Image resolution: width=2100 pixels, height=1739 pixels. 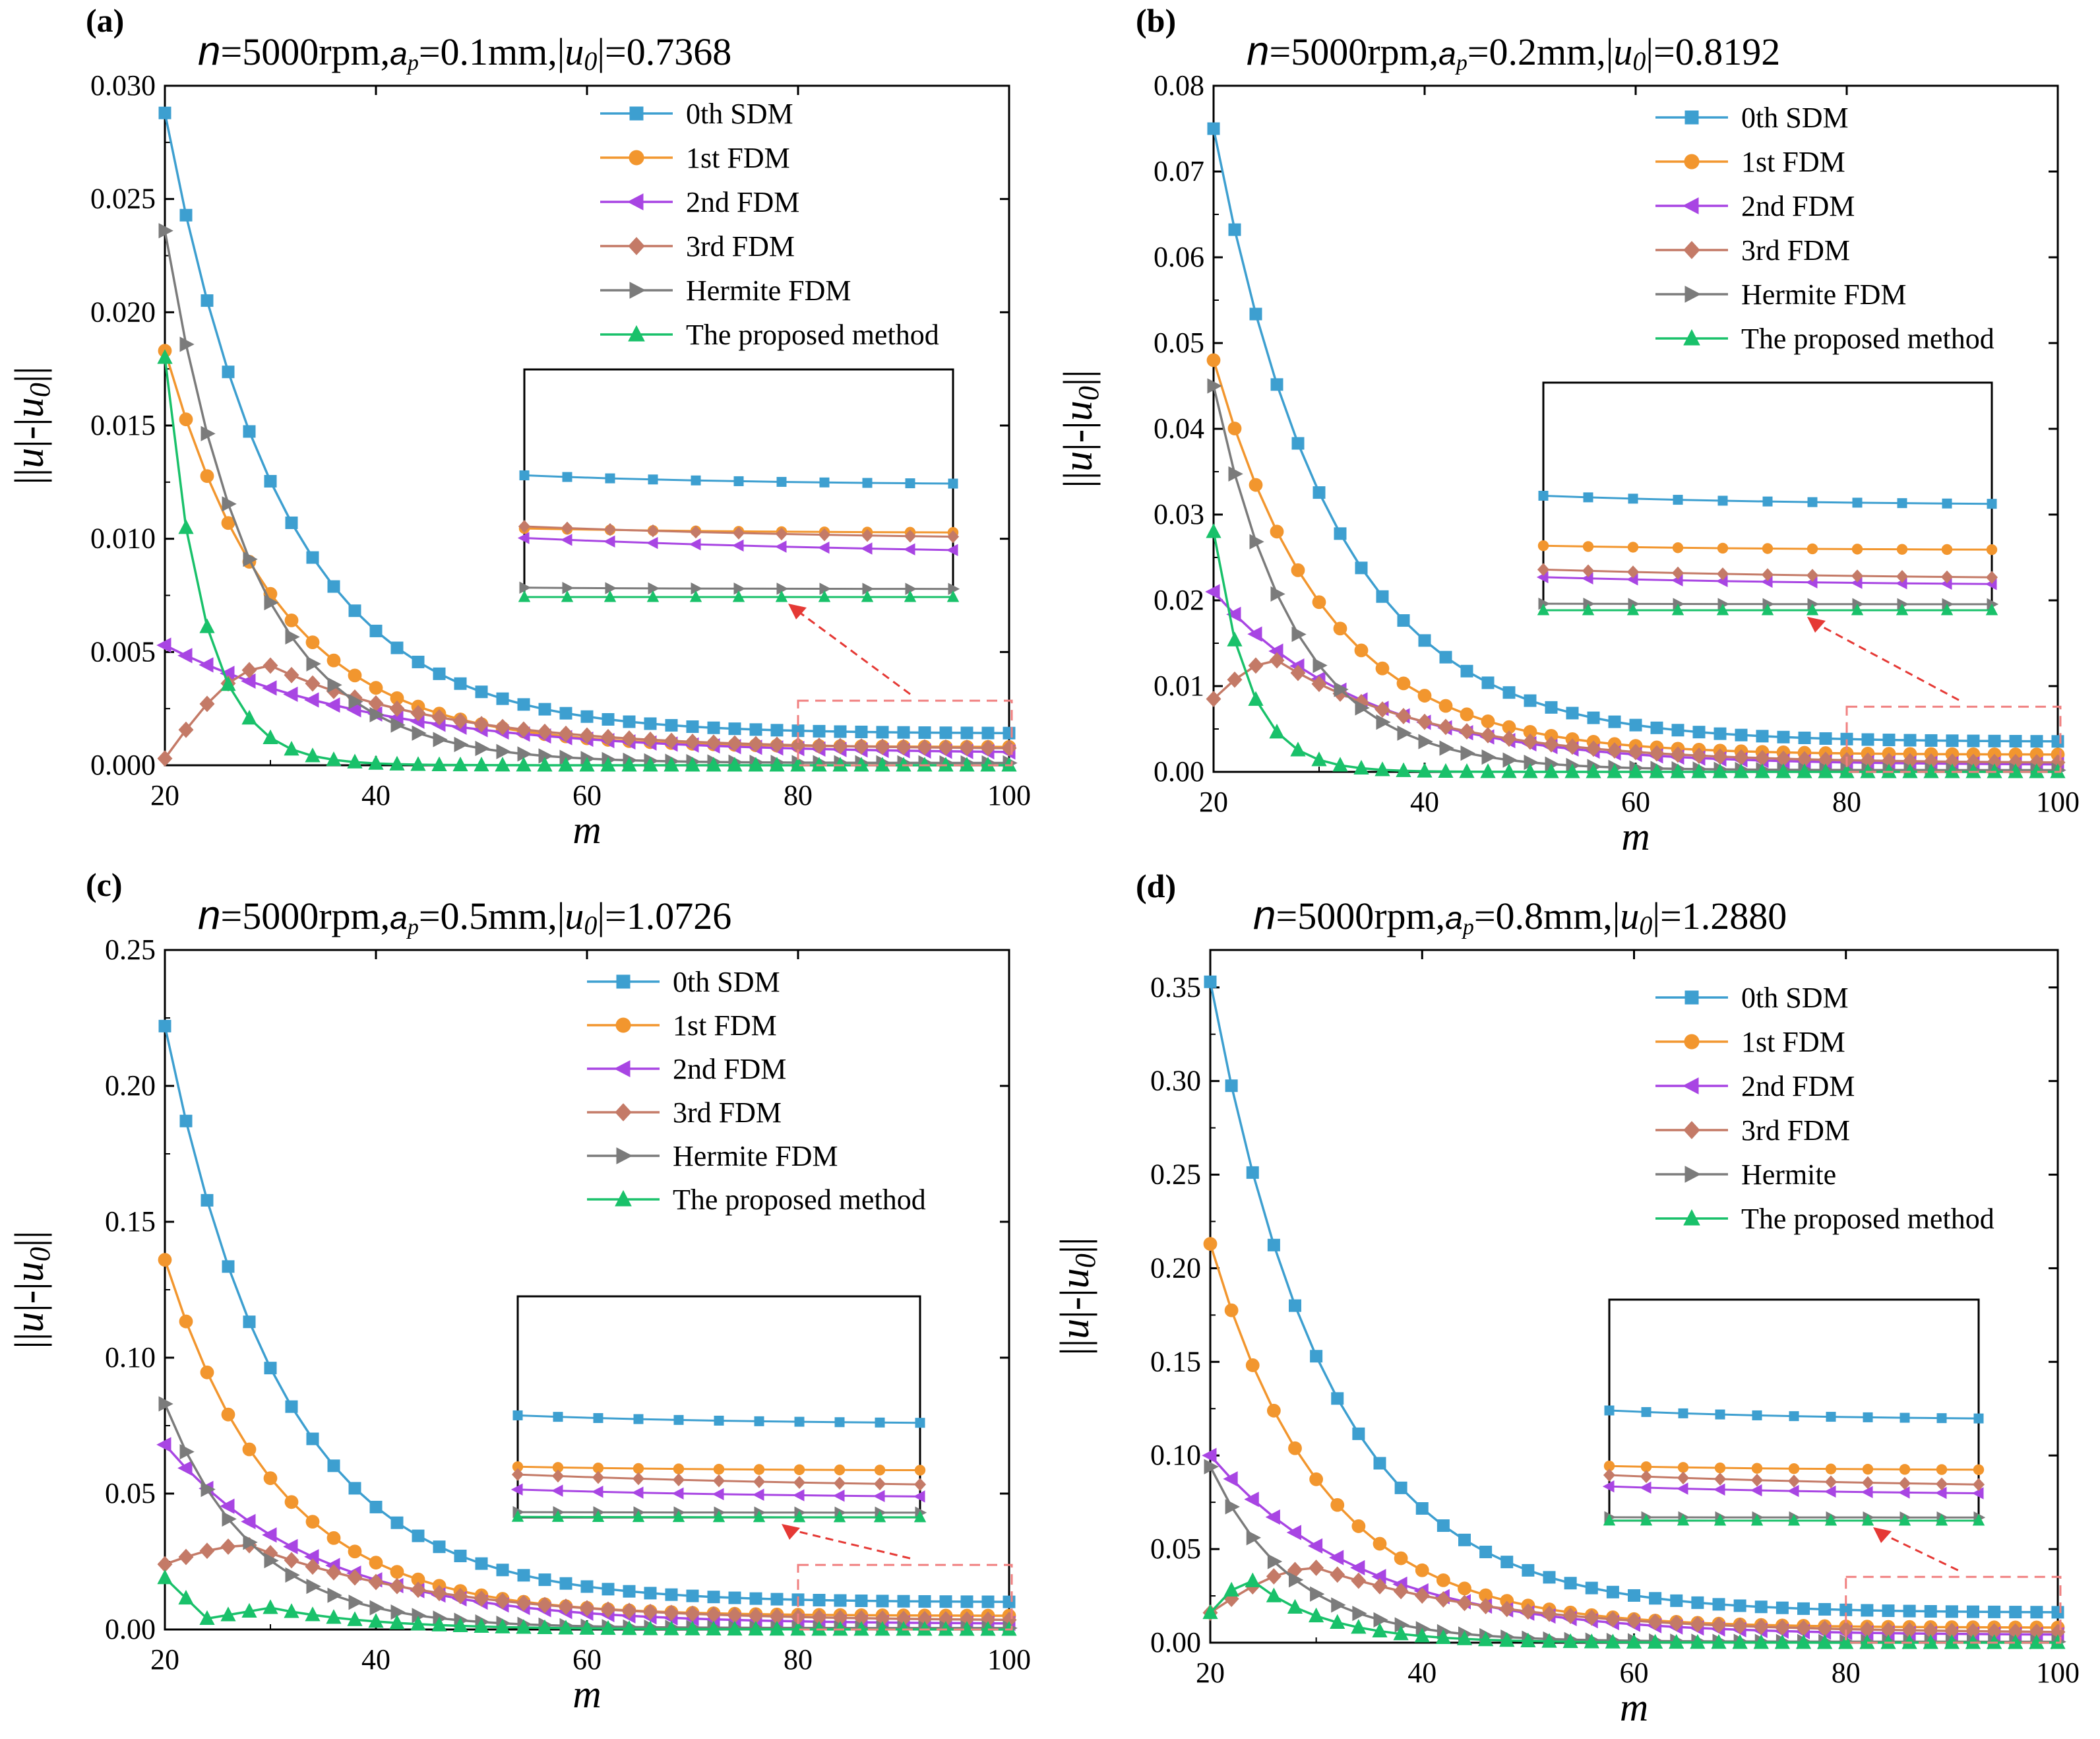 What do you see at coordinates (728, 1112) in the screenshot?
I see `legend-label: 3rd FDM` at bounding box center [728, 1112].